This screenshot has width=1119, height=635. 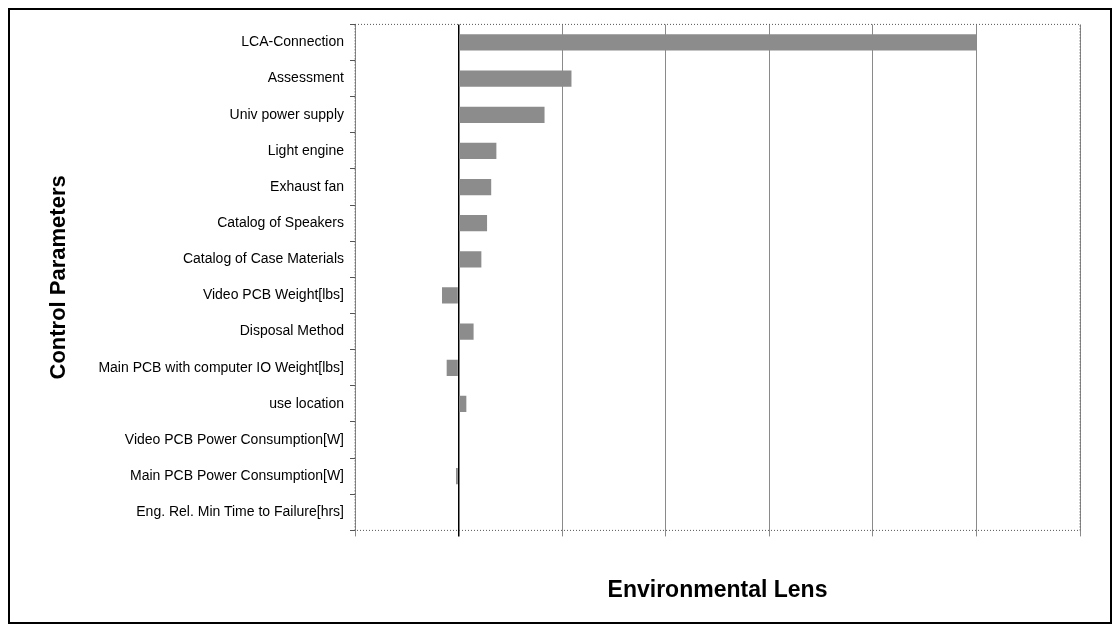 What do you see at coordinates (293, 41) in the screenshot?
I see `y-tick-label: LCA-Connection` at bounding box center [293, 41].